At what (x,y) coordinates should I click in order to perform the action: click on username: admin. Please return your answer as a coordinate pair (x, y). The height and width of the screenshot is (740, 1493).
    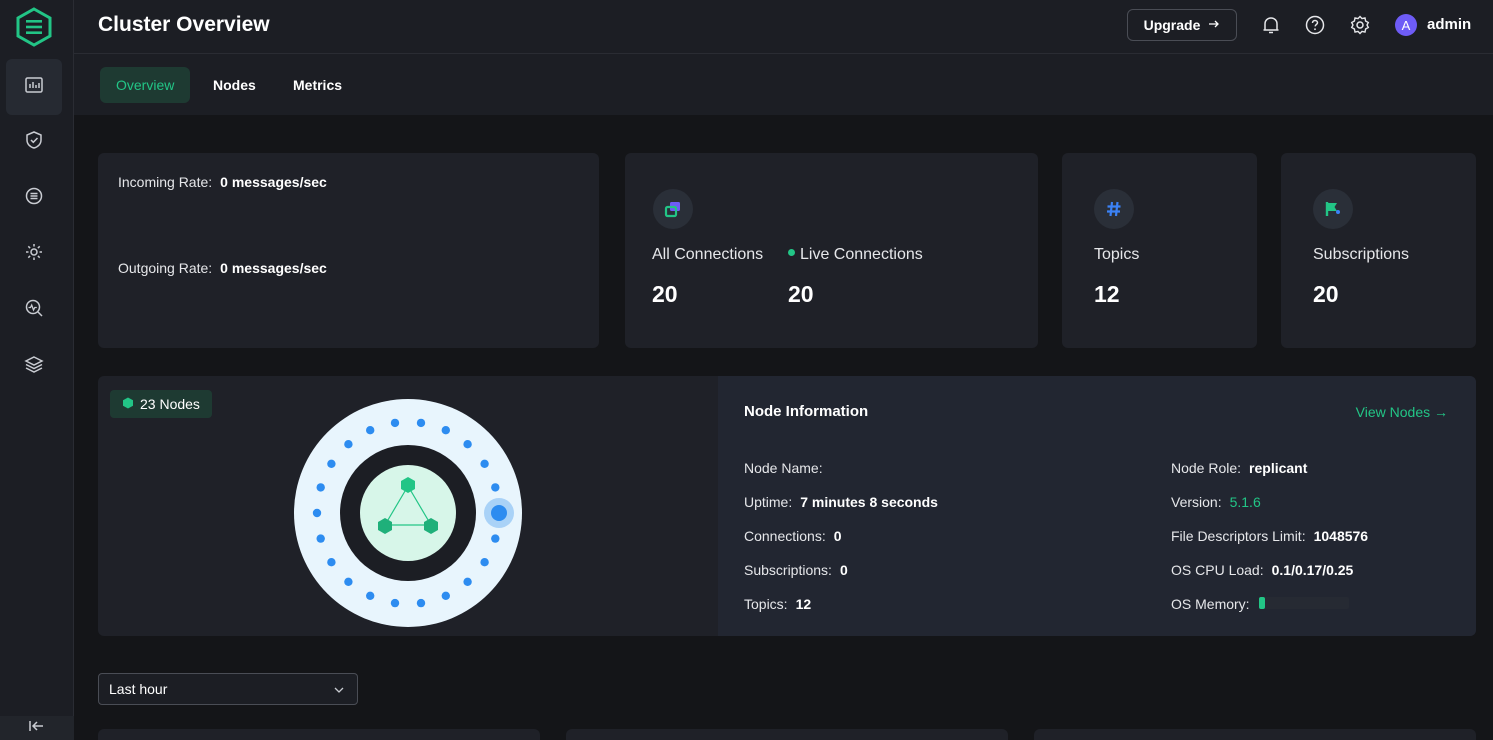
    Looking at the image, I should click on (1449, 24).